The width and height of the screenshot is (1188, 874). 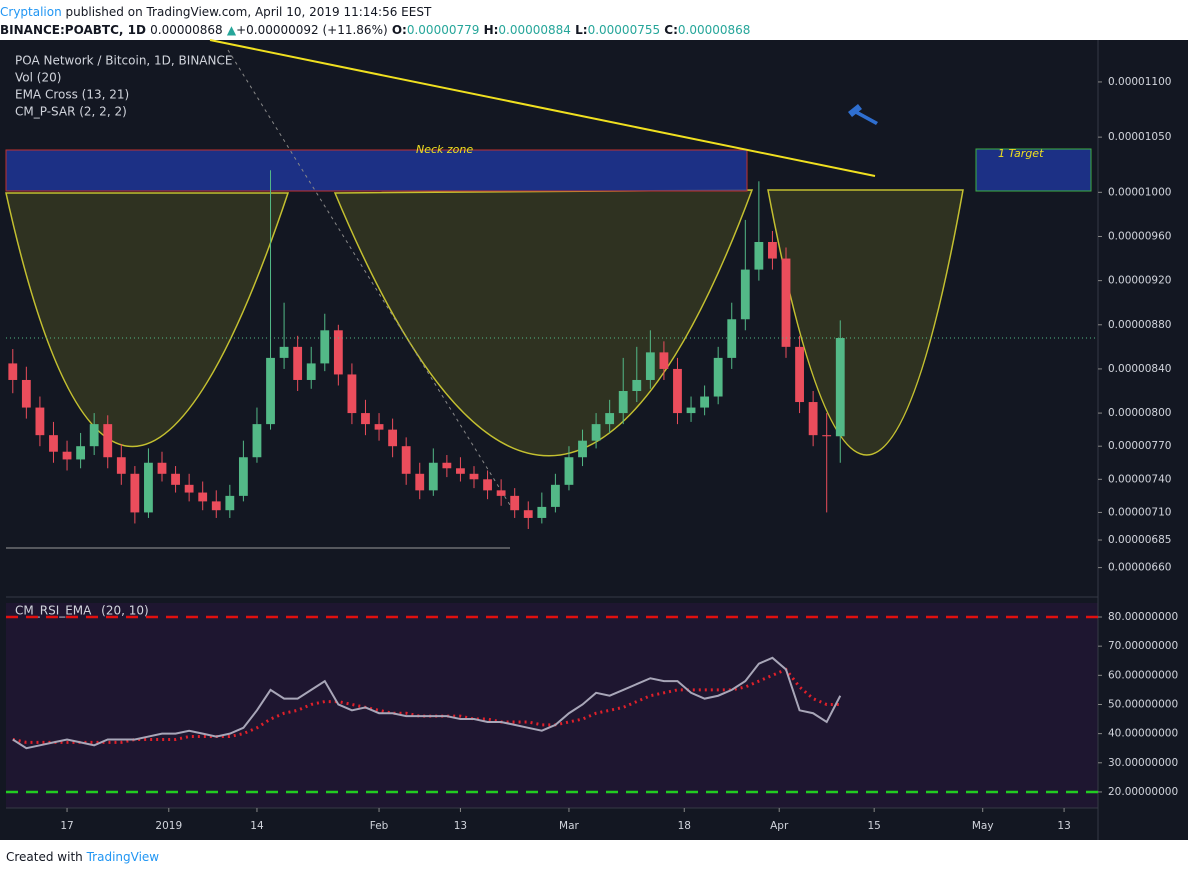 I want to click on y-tick-label: 0.00000710, so click(x=1139, y=512).